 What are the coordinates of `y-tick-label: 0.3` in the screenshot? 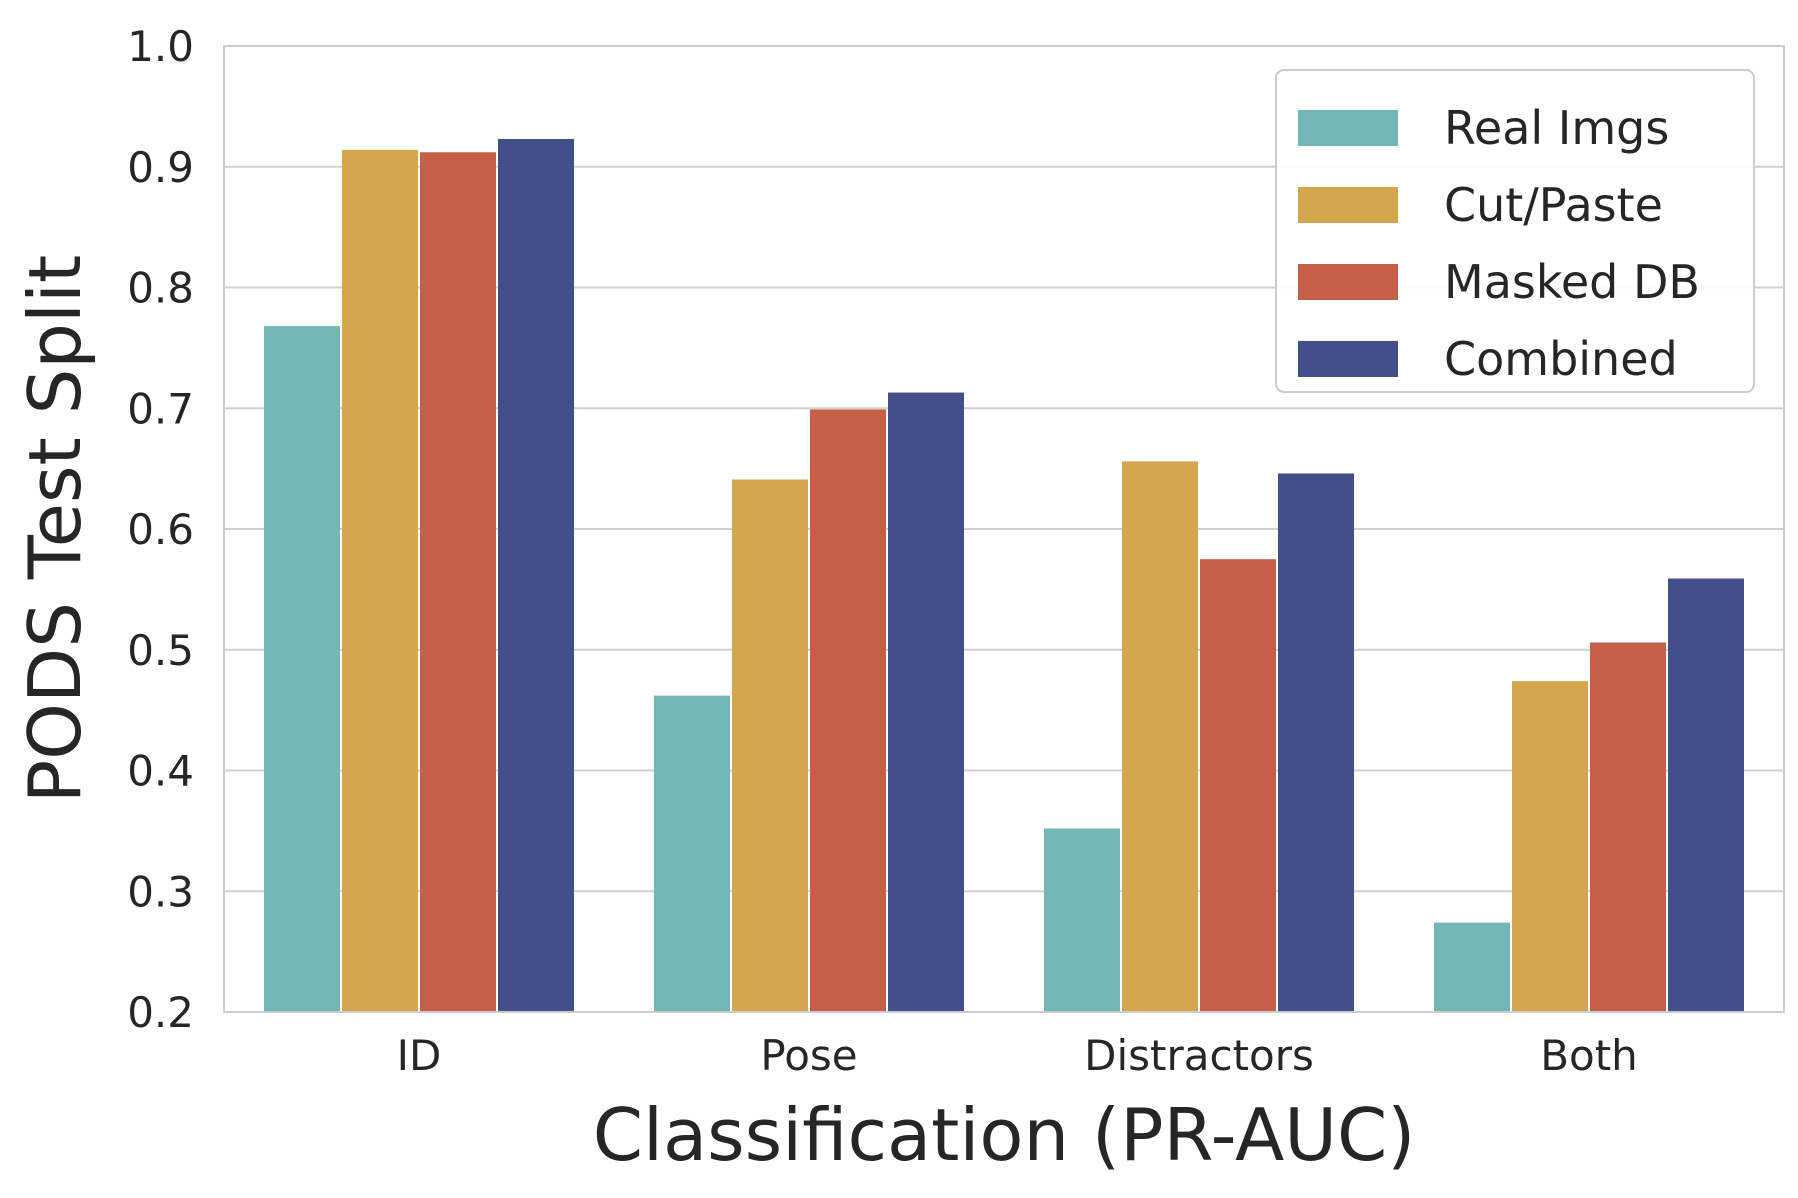 It's located at (160, 891).